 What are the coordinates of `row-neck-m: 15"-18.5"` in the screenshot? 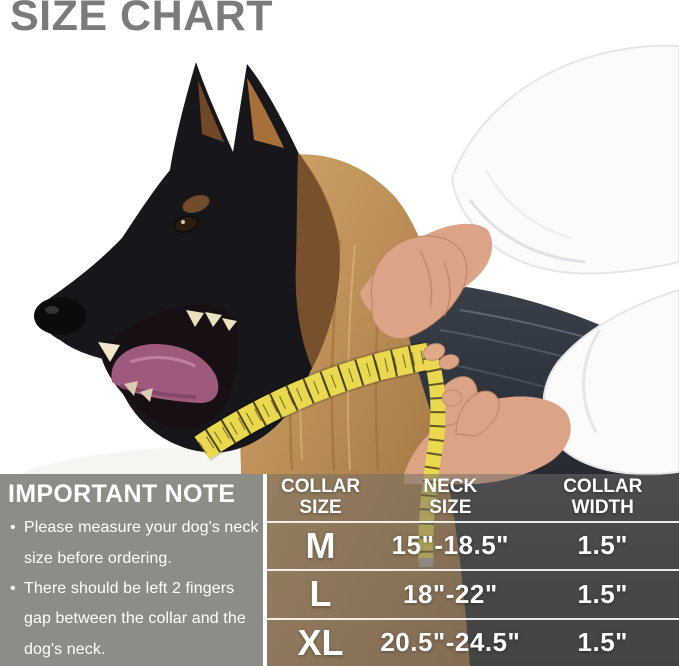 It's located at (450, 545).